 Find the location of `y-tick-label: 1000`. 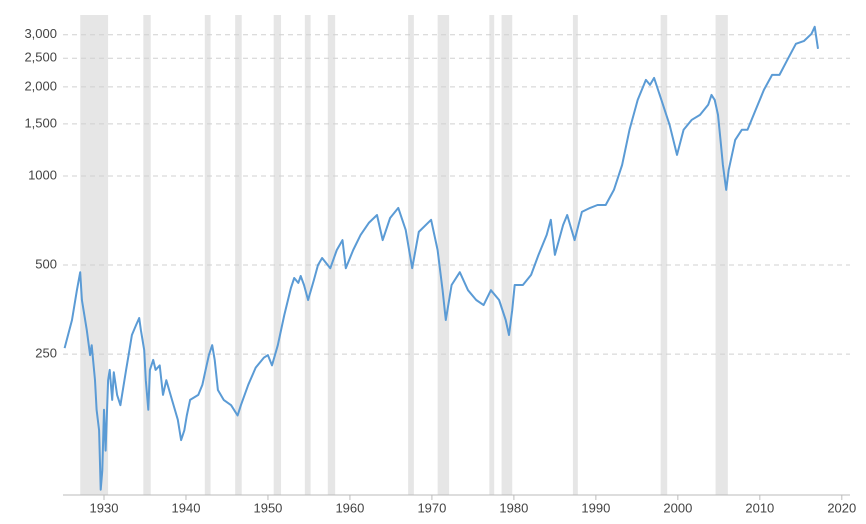

y-tick-label: 1000 is located at coordinates (42, 174).